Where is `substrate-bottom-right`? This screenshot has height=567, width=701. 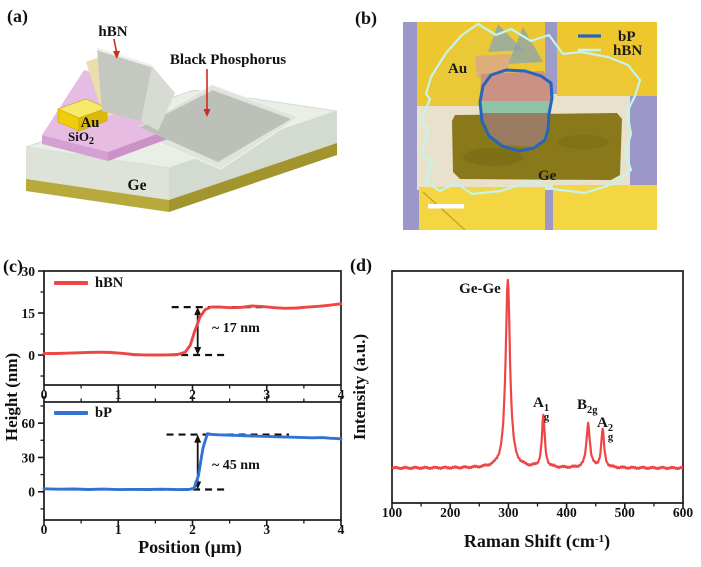 substrate-bottom-right is located at coordinates (253, 177).